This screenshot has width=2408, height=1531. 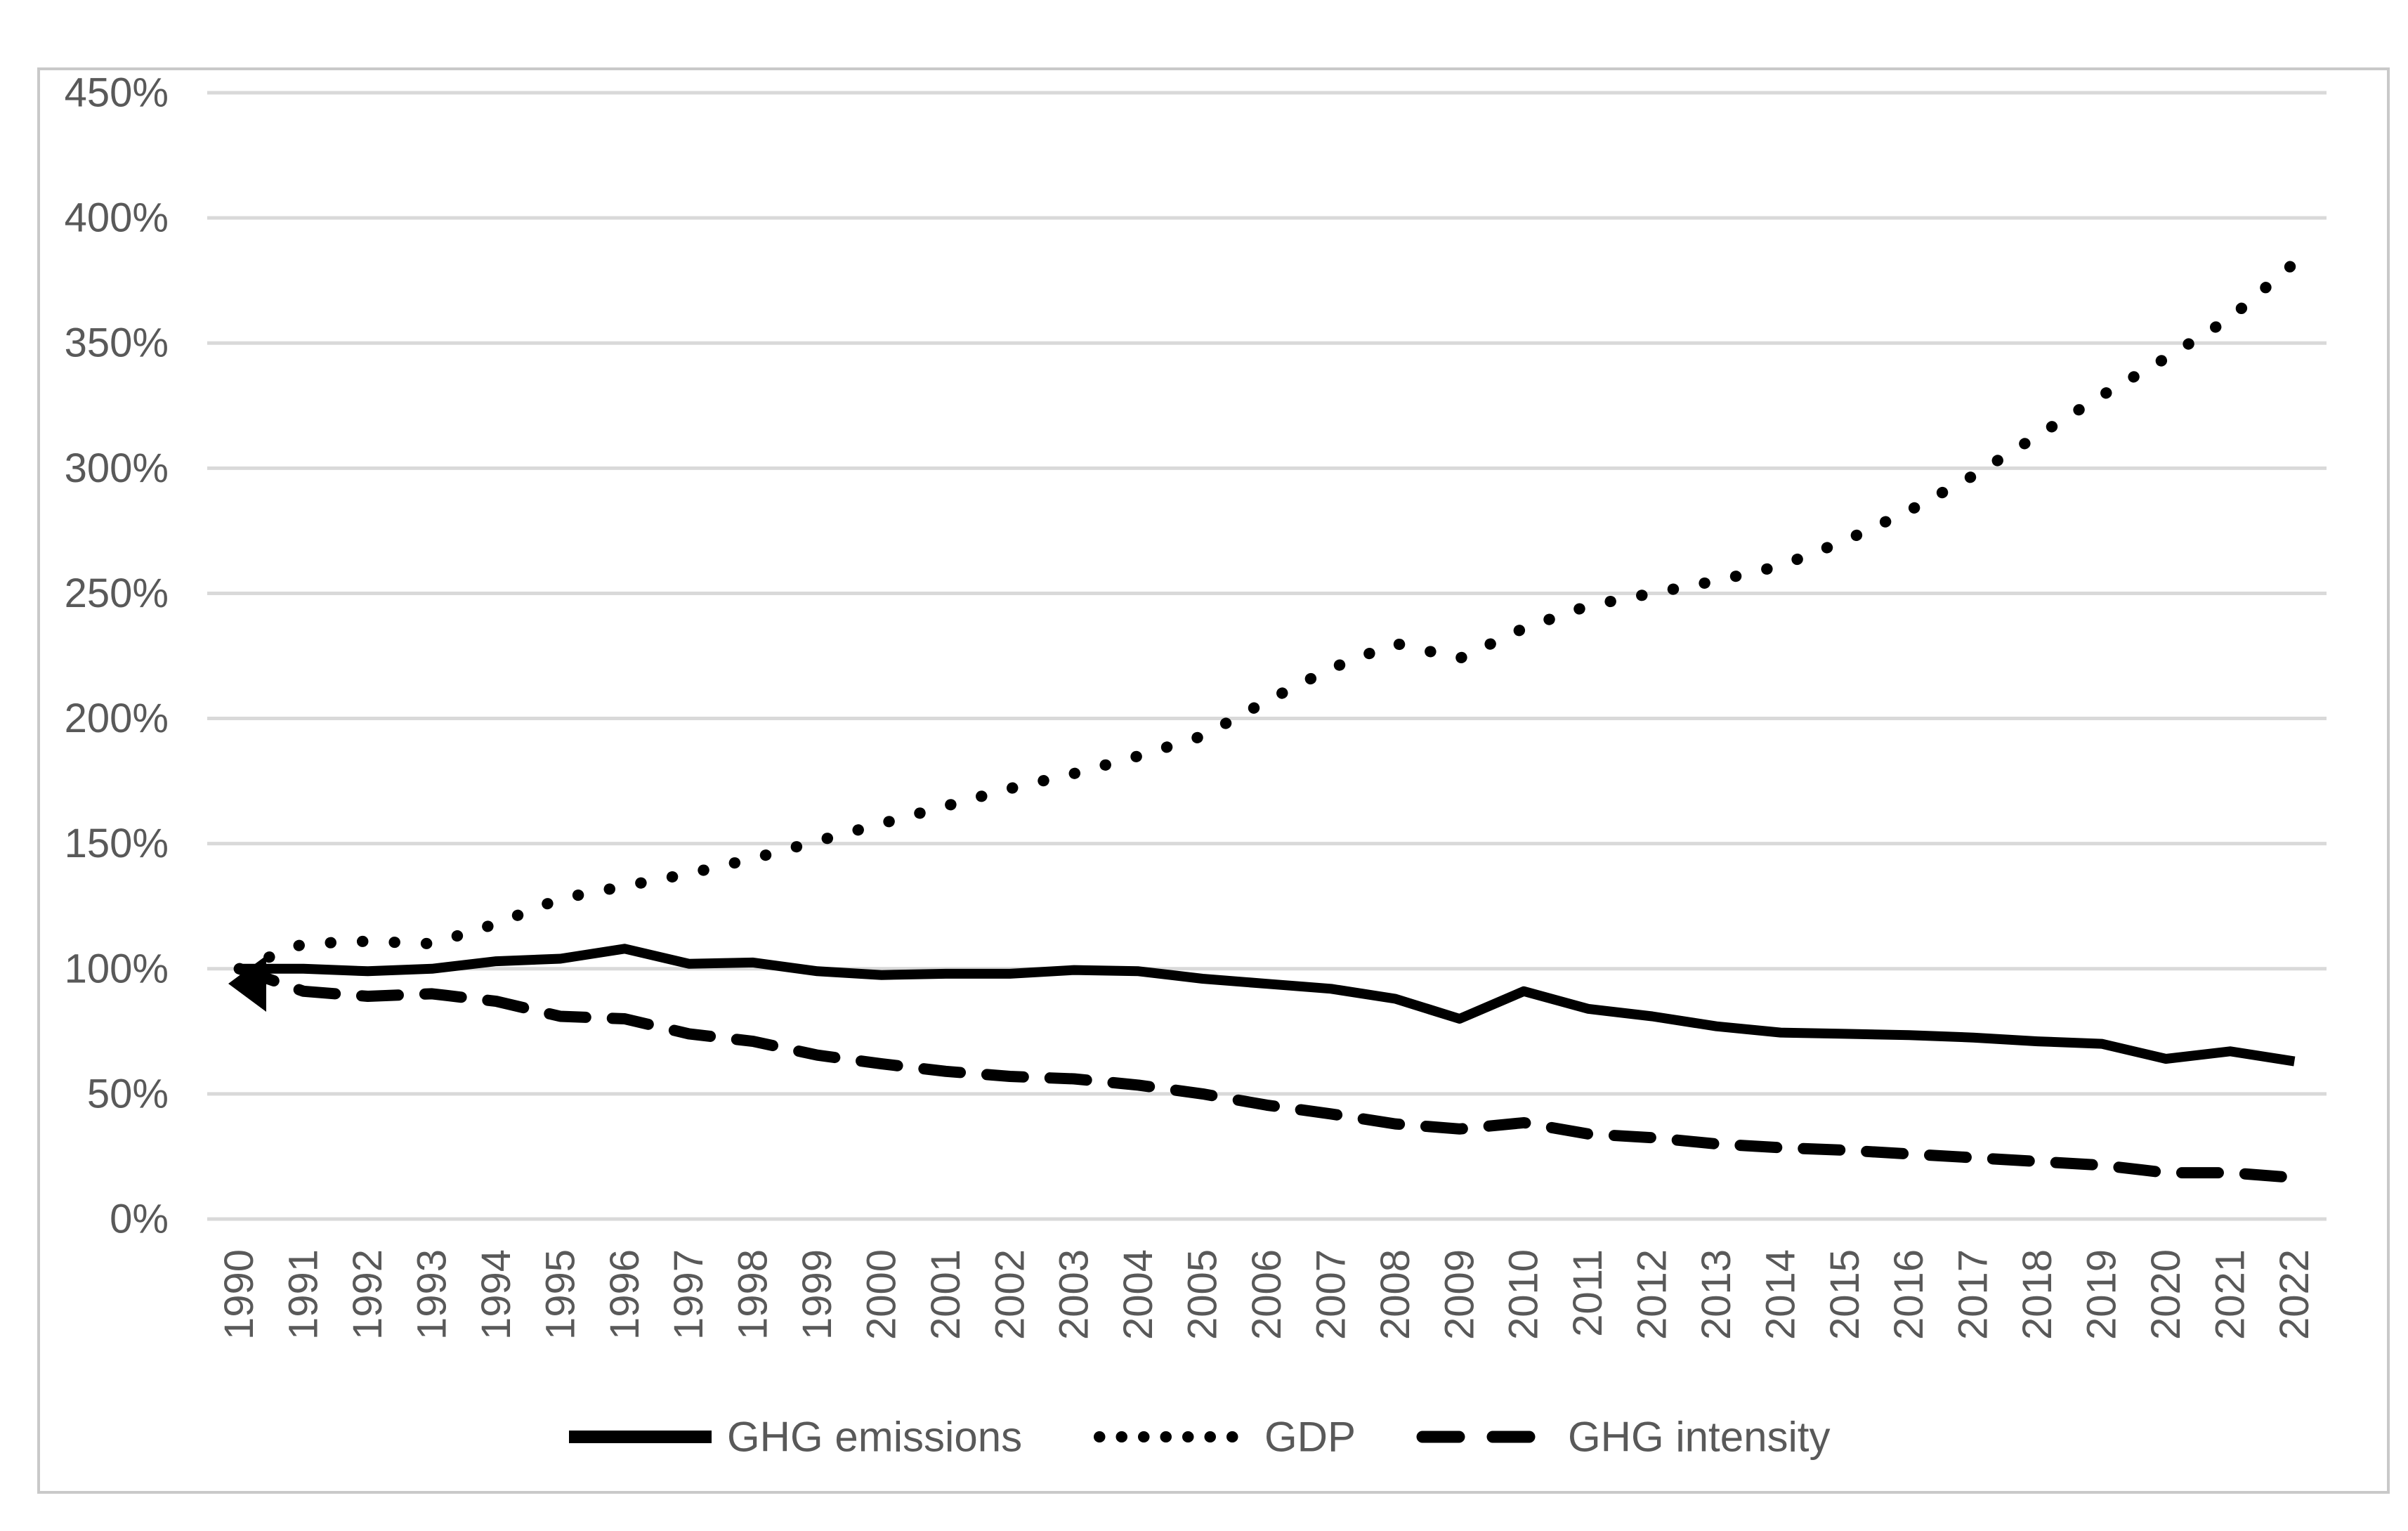 I want to click on x-tick-label-2014: 2014, so click(x=1781, y=1294).